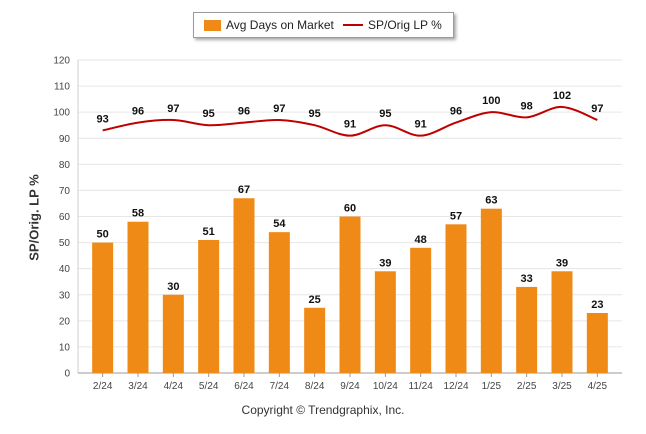 This screenshot has height=434, width=646. What do you see at coordinates (385, 386) in the screenshot?
I see `x-tick-label: 10/24` at bounding box center [385, 386].